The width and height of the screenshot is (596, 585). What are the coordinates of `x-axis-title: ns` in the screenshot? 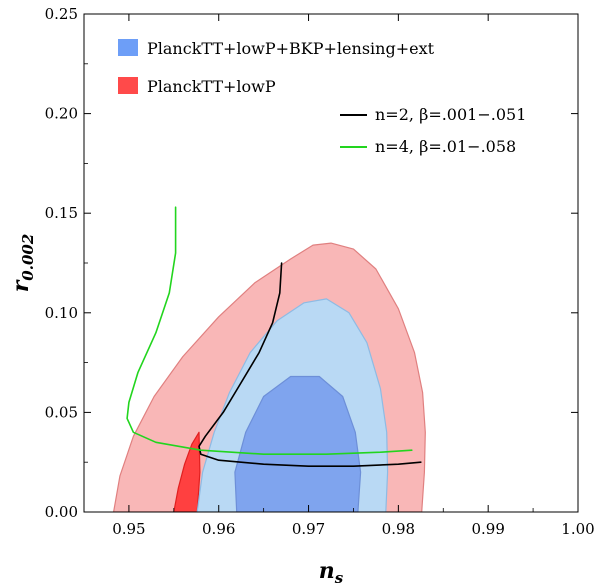 It's located at (331, 571).